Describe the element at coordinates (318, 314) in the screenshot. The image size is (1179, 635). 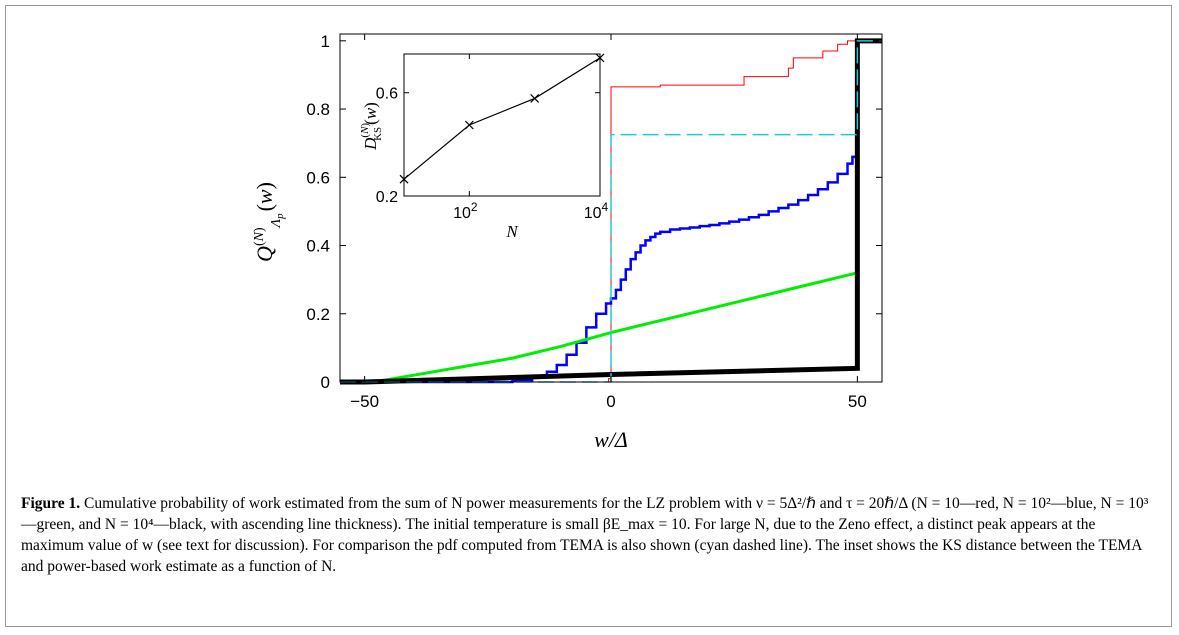
I see `y-tick-label-1: 0.2` at that location.